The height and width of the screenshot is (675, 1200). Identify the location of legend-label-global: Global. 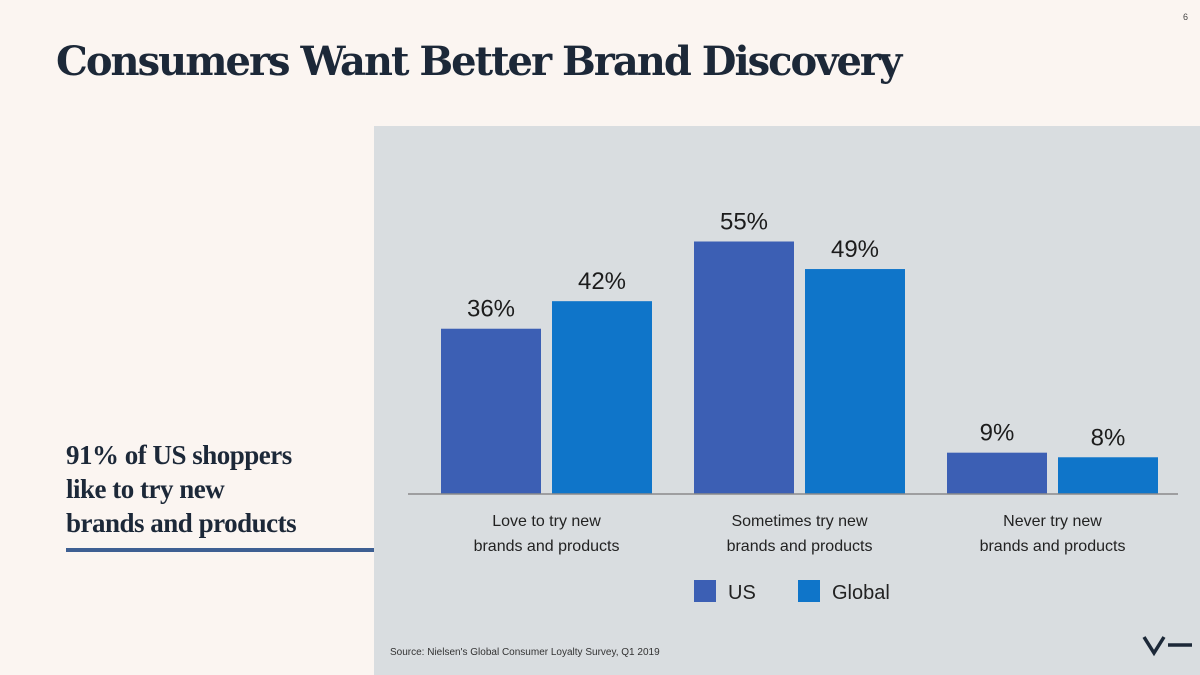
(861, 593).